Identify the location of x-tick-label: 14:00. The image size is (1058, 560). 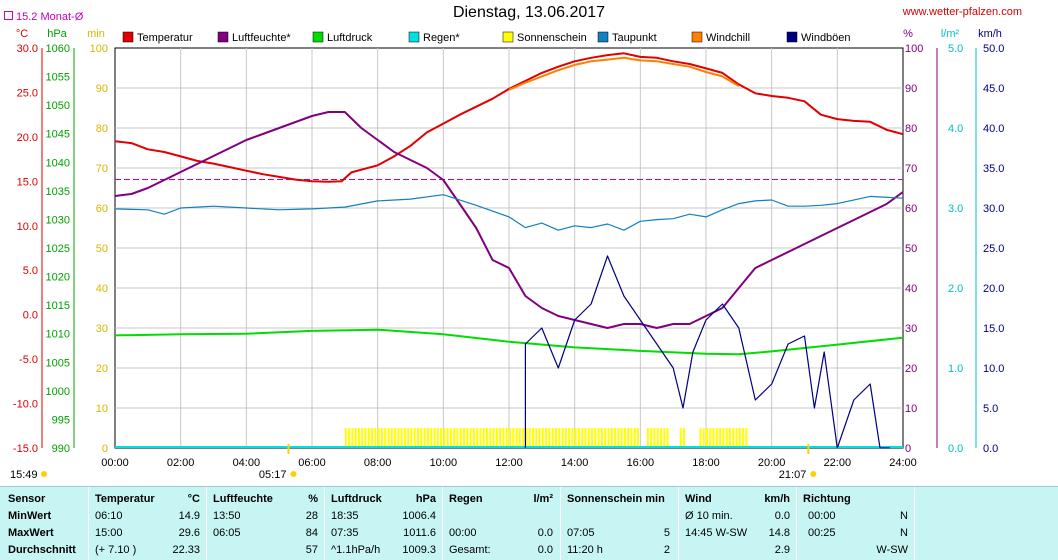
(575, 463).